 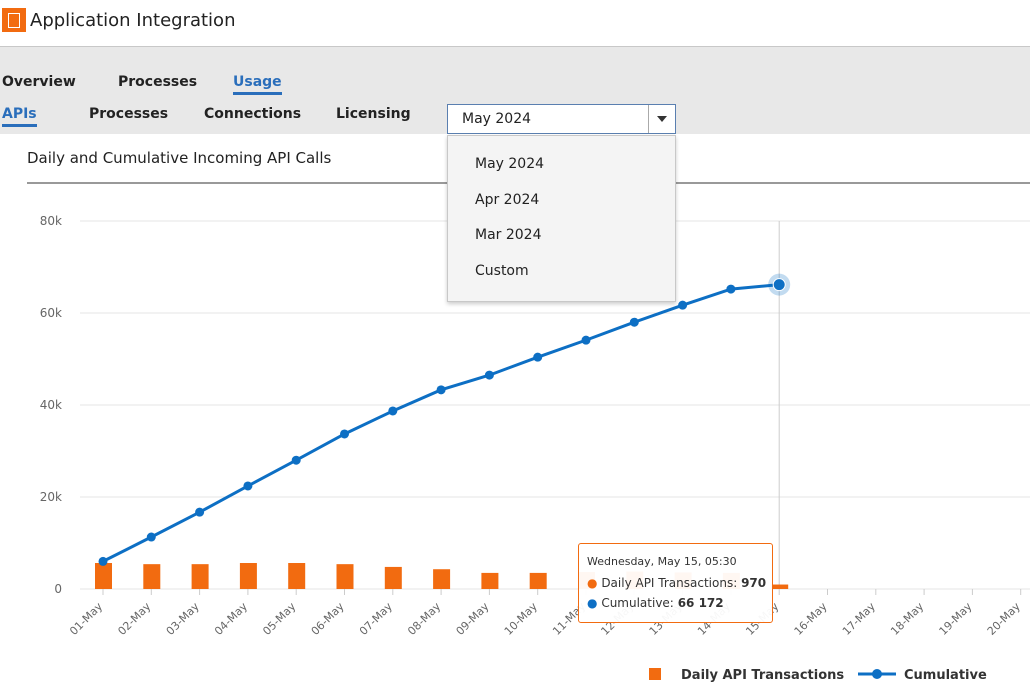 I want to click on x-tick-label: 02-May, so click(x=134, y=619).